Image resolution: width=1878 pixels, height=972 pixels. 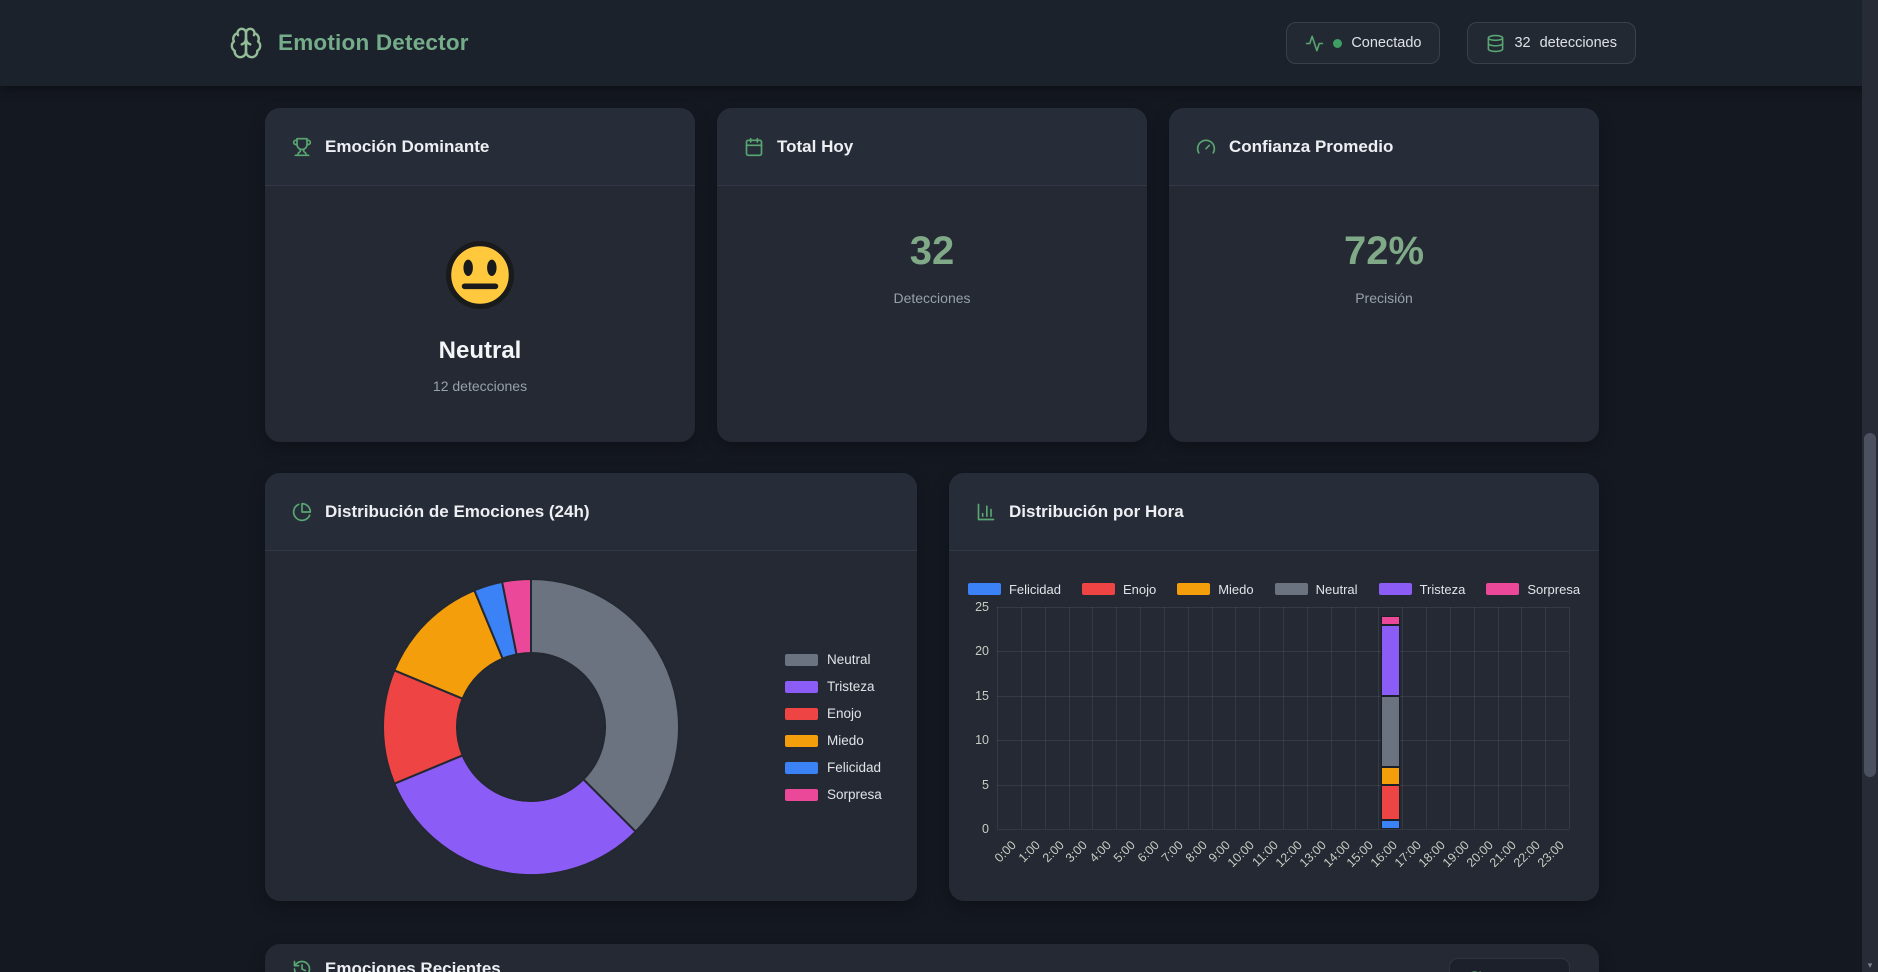 I want to click on scrollbar-down-arrow: ▾, so click(x=1870, y=965).